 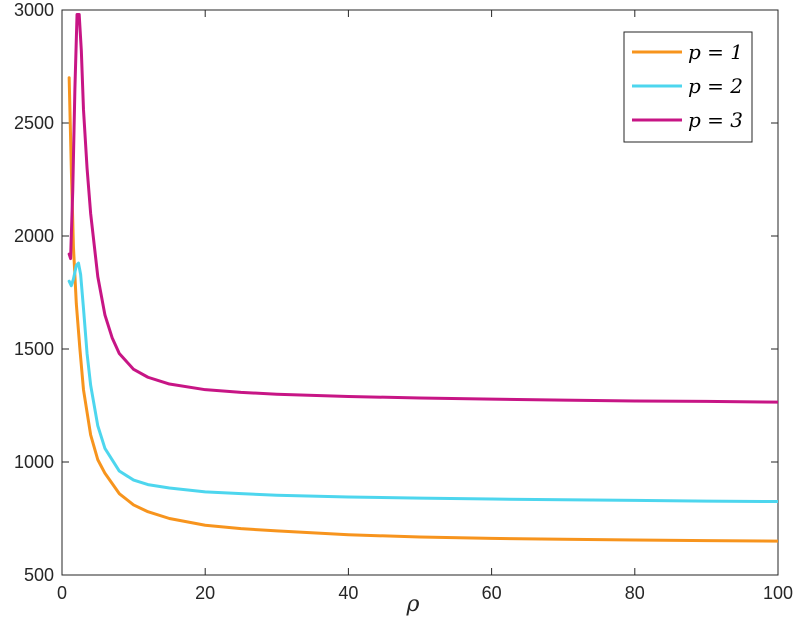 What do you see at coordinates (492, 593) in the screenshot?
I see `x-tick-label: 60` at bounding box center [492, 593].